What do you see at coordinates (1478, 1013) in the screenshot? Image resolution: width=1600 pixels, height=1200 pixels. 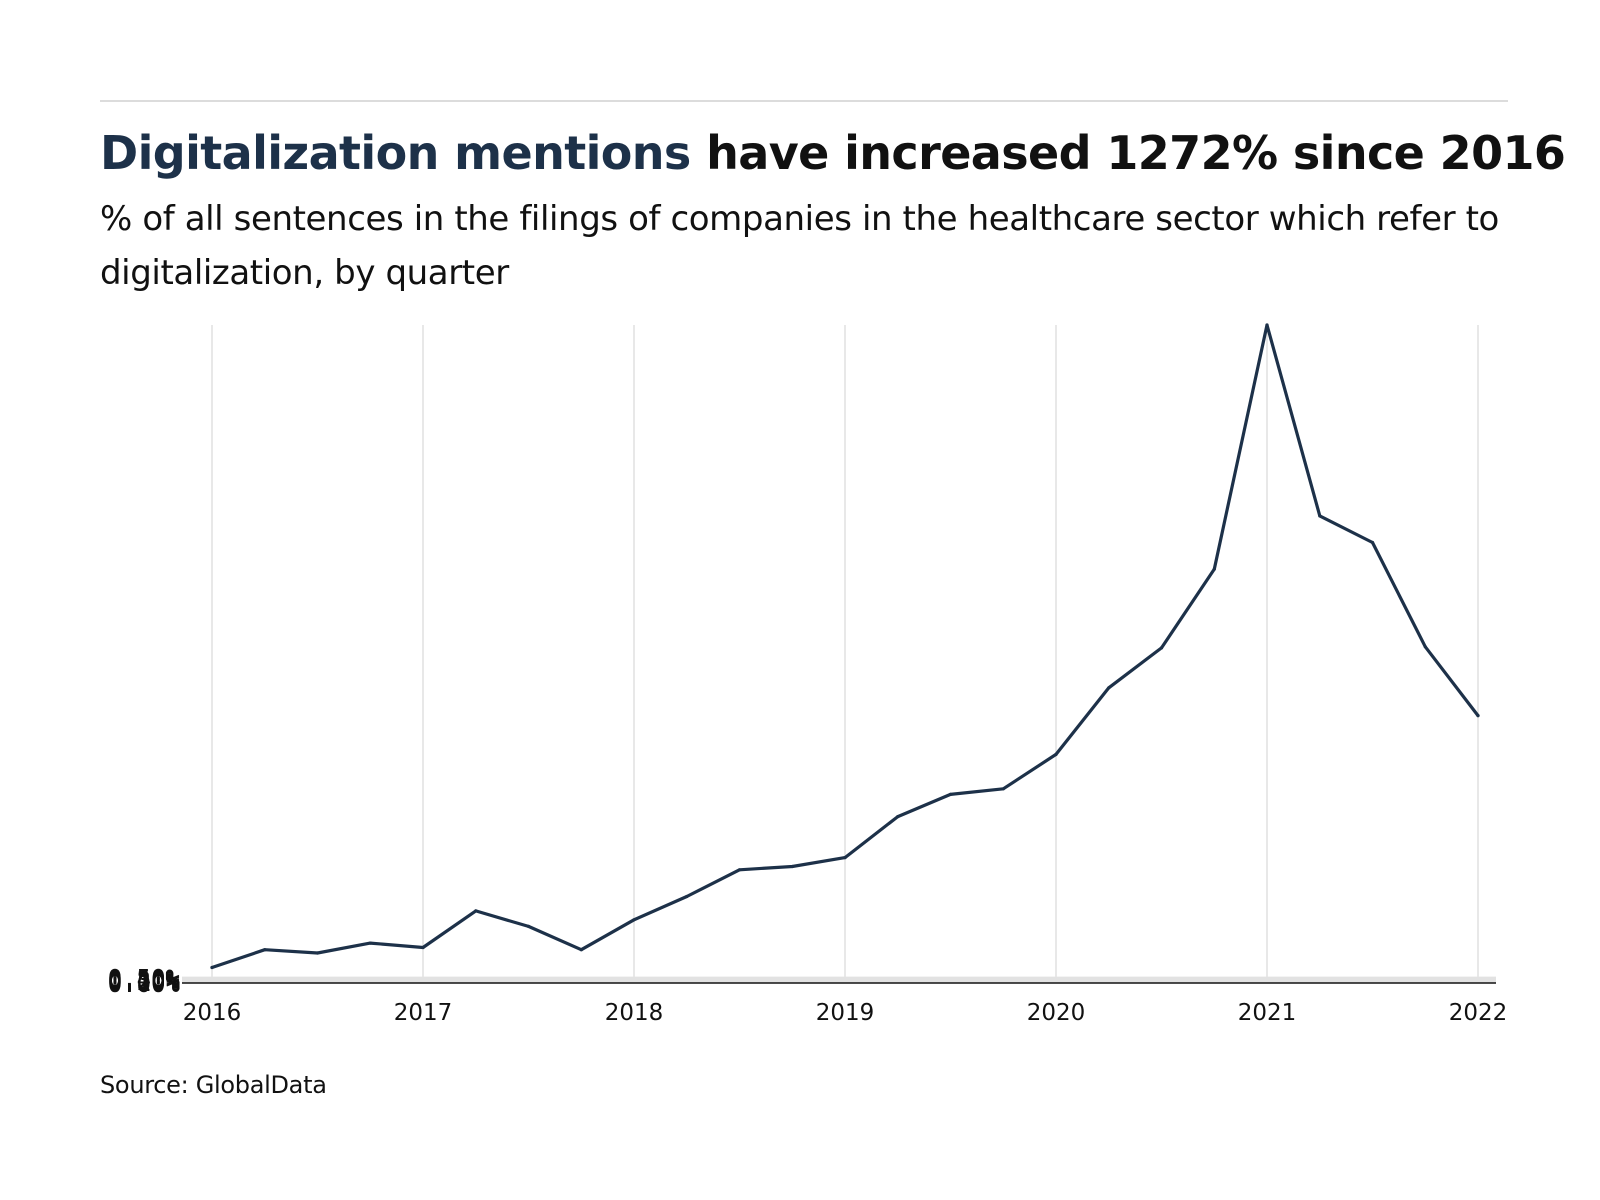 I see `x-tick-label: 2022` at bounding box center [1478, 1013].